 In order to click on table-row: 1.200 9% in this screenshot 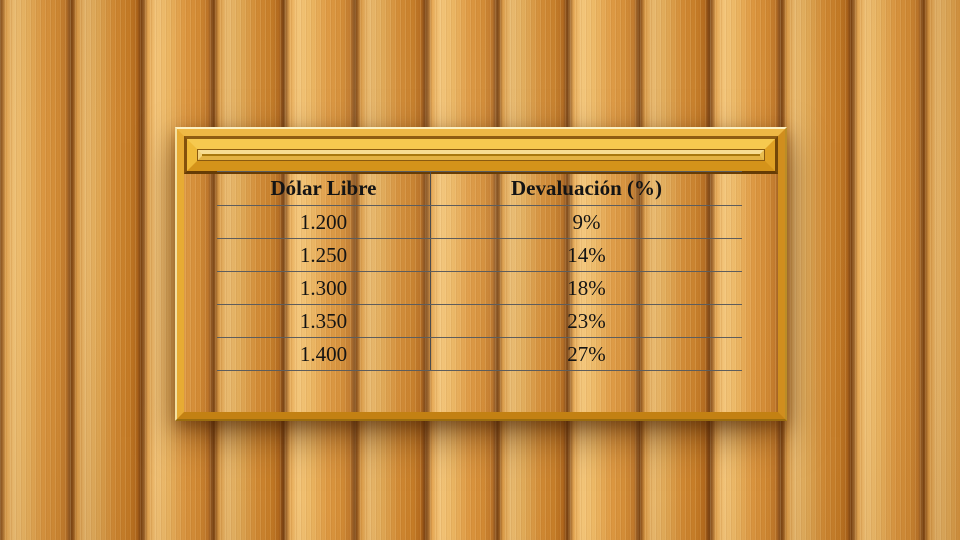, I will do `click(479, 222)`.